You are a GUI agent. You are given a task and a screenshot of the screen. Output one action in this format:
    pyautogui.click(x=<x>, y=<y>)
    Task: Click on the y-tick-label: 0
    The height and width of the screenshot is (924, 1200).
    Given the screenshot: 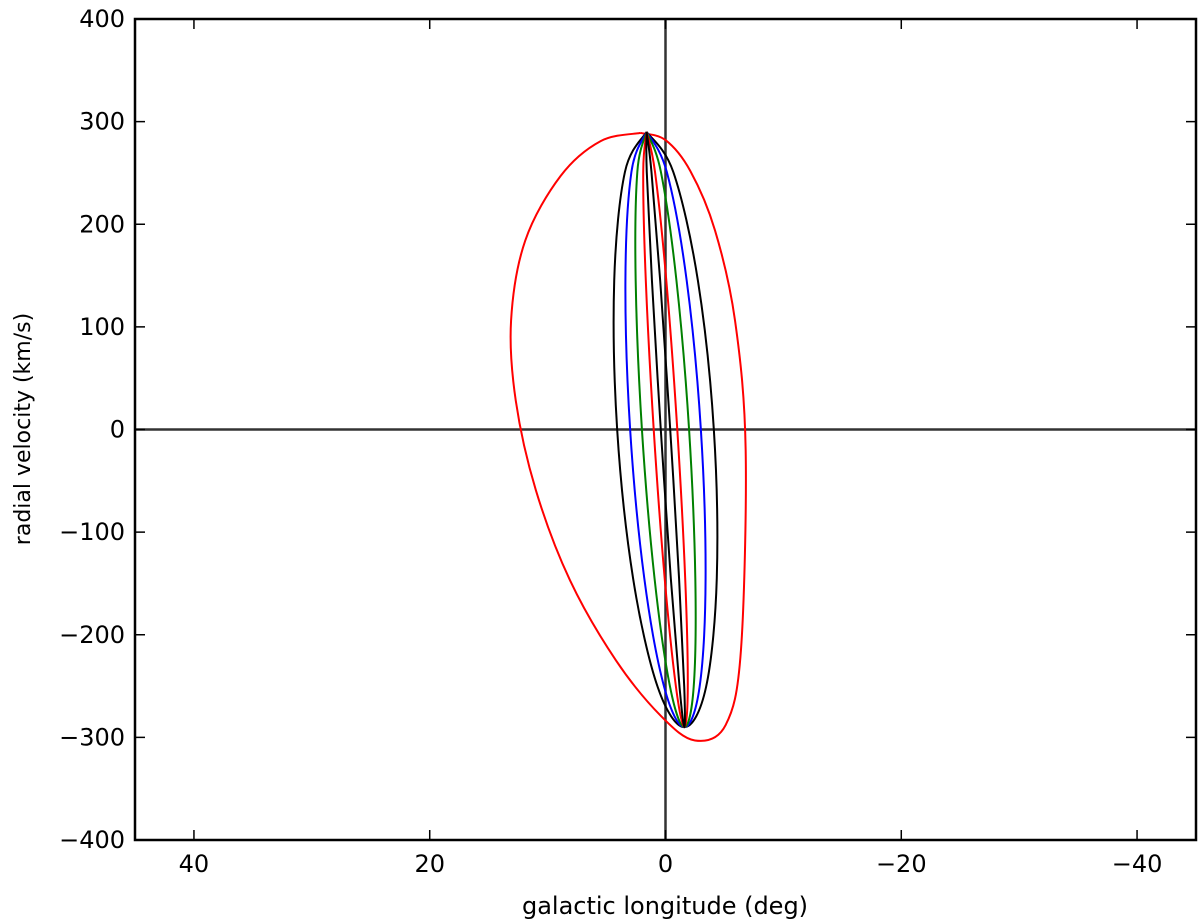 What is the action you would take?
    pyautogui.click(x=117, y=430)
    